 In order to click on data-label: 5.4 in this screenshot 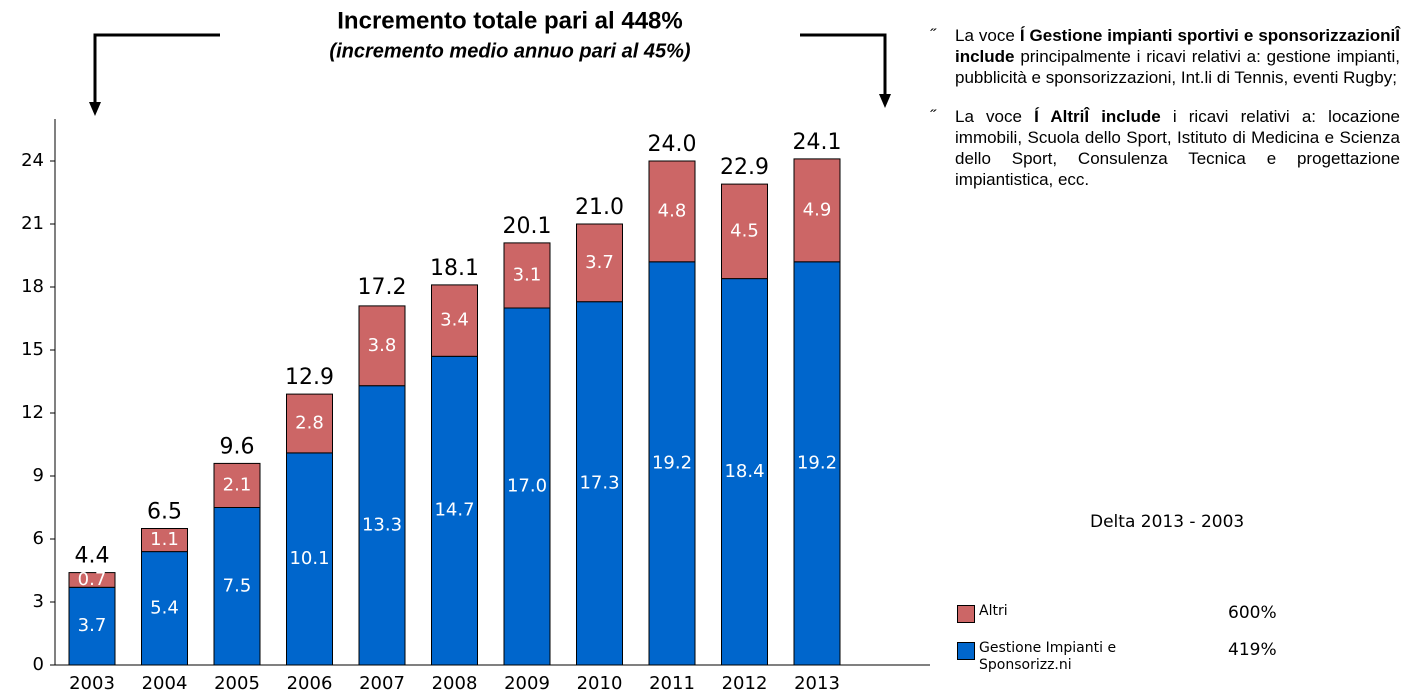, I will do `click(164, 607)`.